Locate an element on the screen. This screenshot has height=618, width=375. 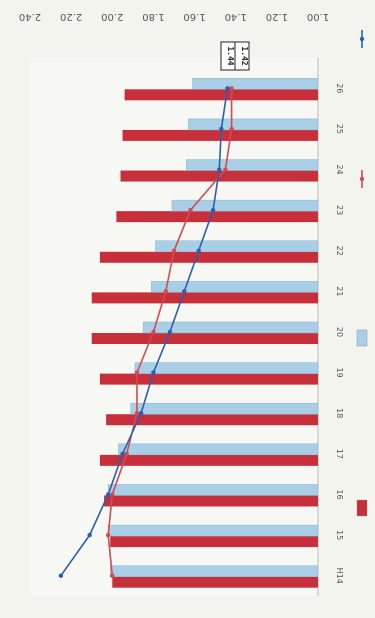
data-label-box is located at coordinates (242, 56).